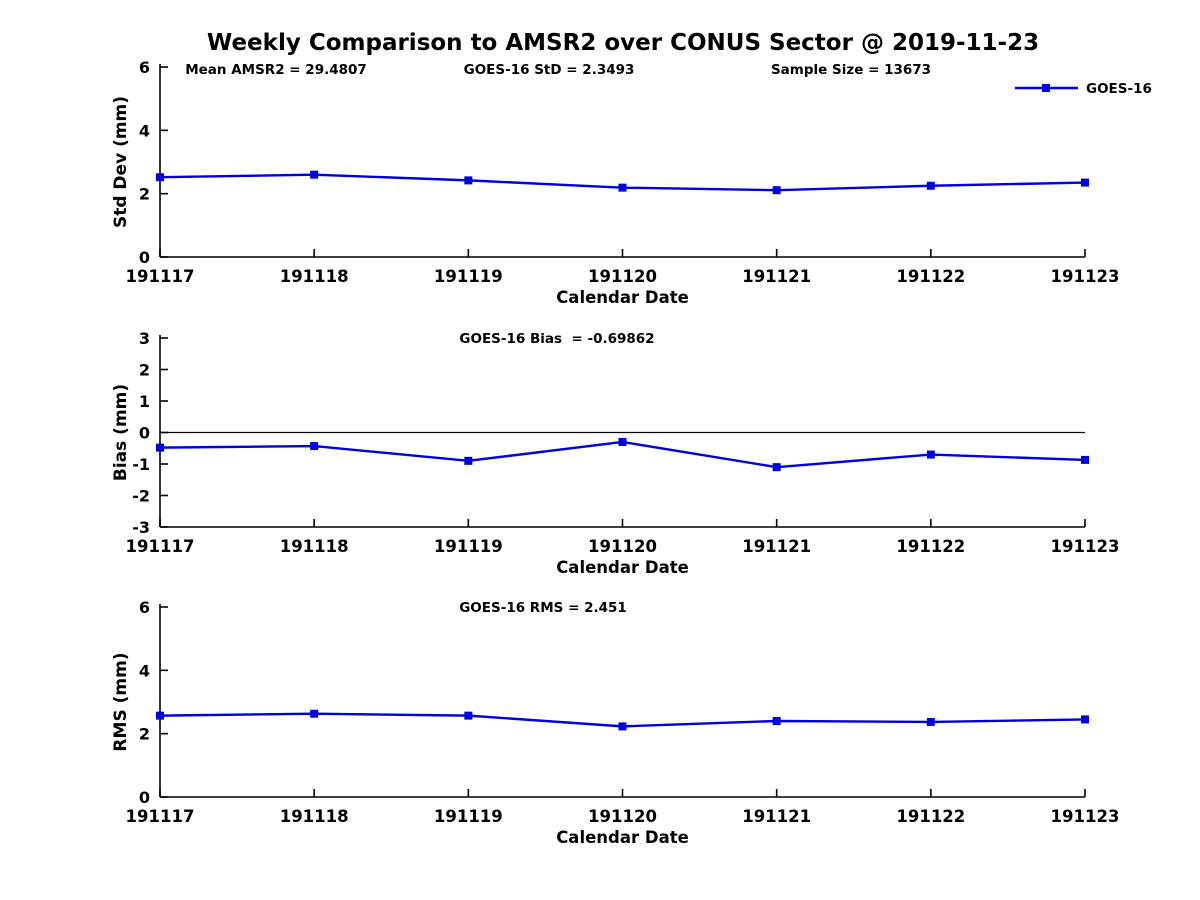 The height and width of the screenshot is (900, 1200). What do you see at coordinates (141, 464) in the screenshot?
I see `y-tick-label: -1` at bounding box center [141, 464].